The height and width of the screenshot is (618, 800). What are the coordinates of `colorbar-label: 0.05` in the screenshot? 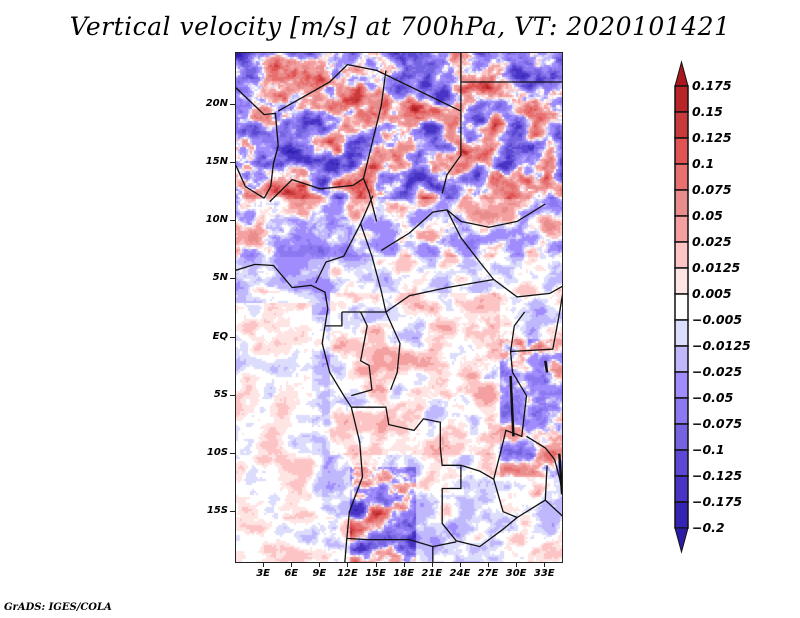 It's located at (707, 215).